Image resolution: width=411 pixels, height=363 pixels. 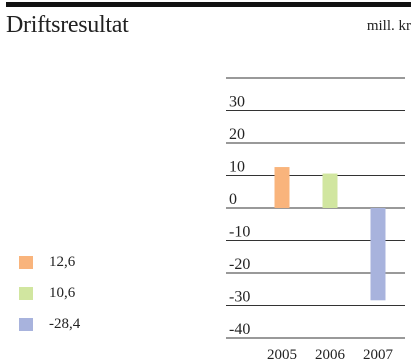 What do you see at coordinates (237, 134) in the screenshot?
I see `y-tick-label: 20` at bounding box center [237, 134].